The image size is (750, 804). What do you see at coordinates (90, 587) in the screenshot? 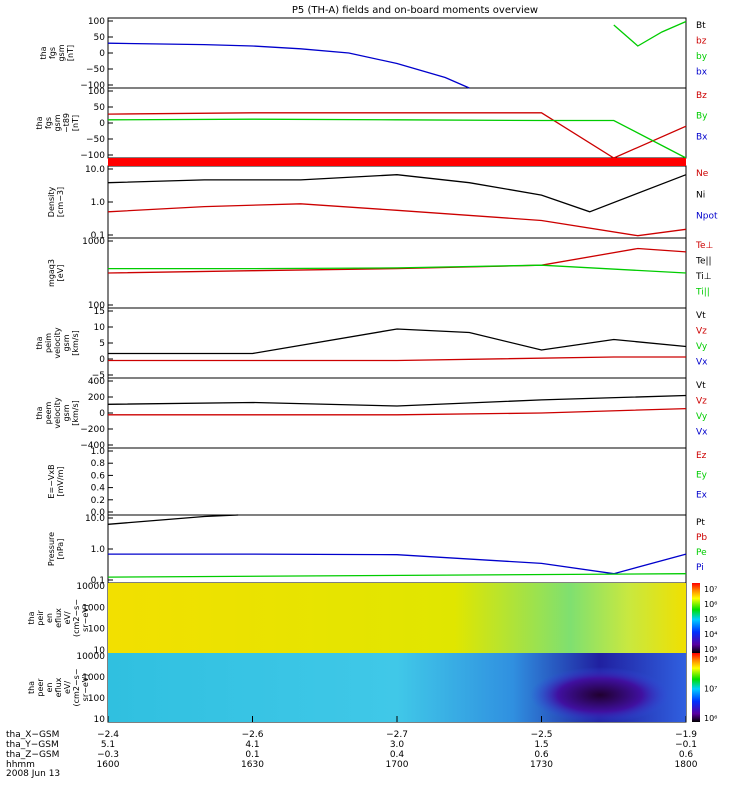
I see `ytick-label: 10000` at bounding box center [90, 587].